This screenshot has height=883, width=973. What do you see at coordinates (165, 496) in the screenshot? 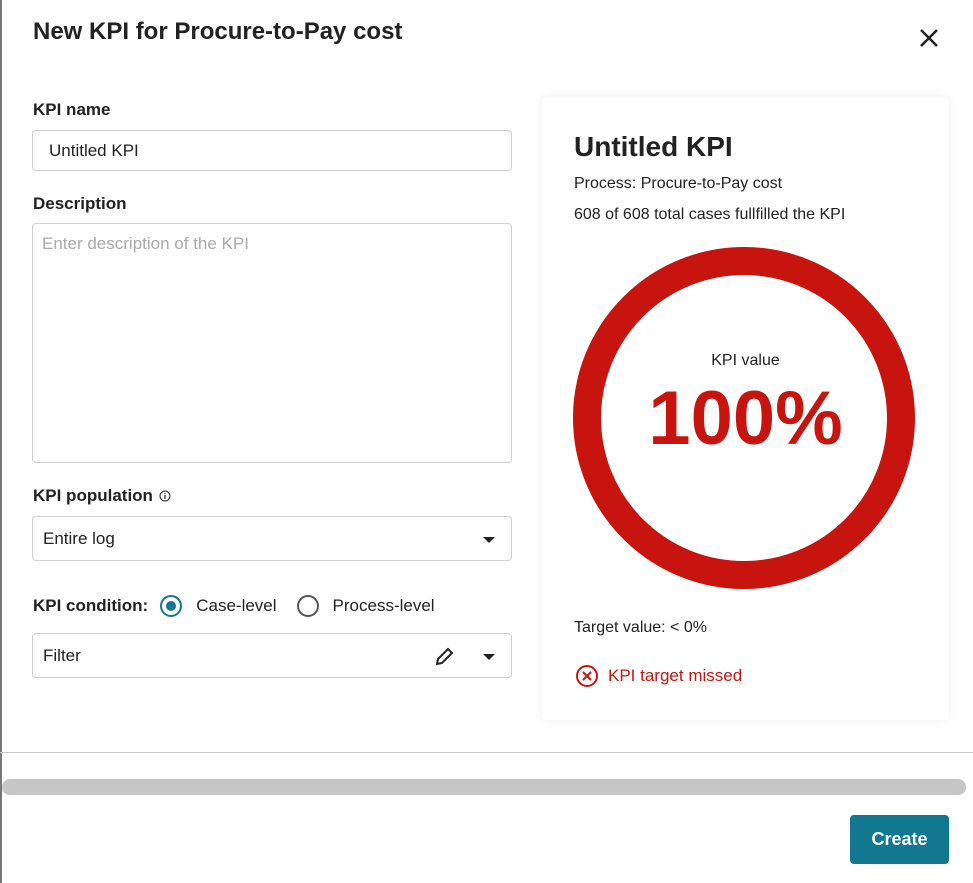
I see `info-icon` at bounding box center [165, 496].